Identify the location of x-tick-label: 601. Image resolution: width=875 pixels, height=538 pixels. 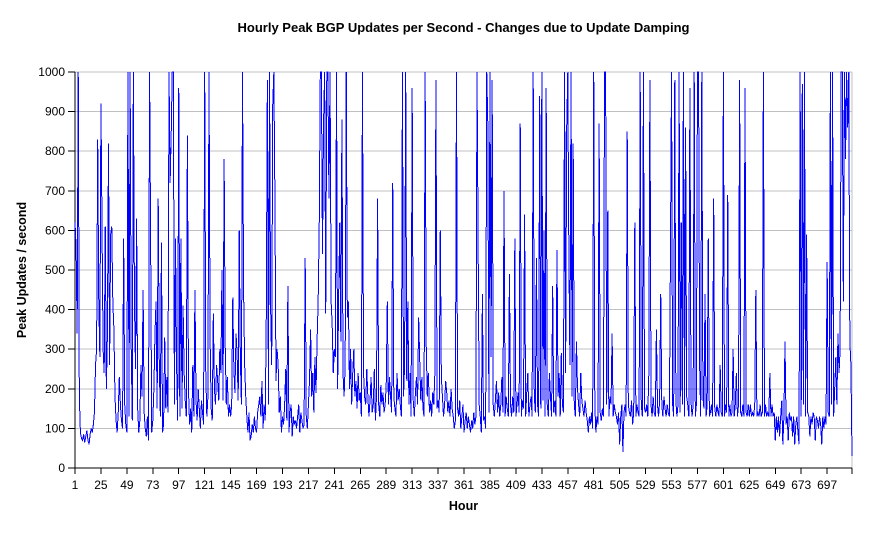
(723, 485).